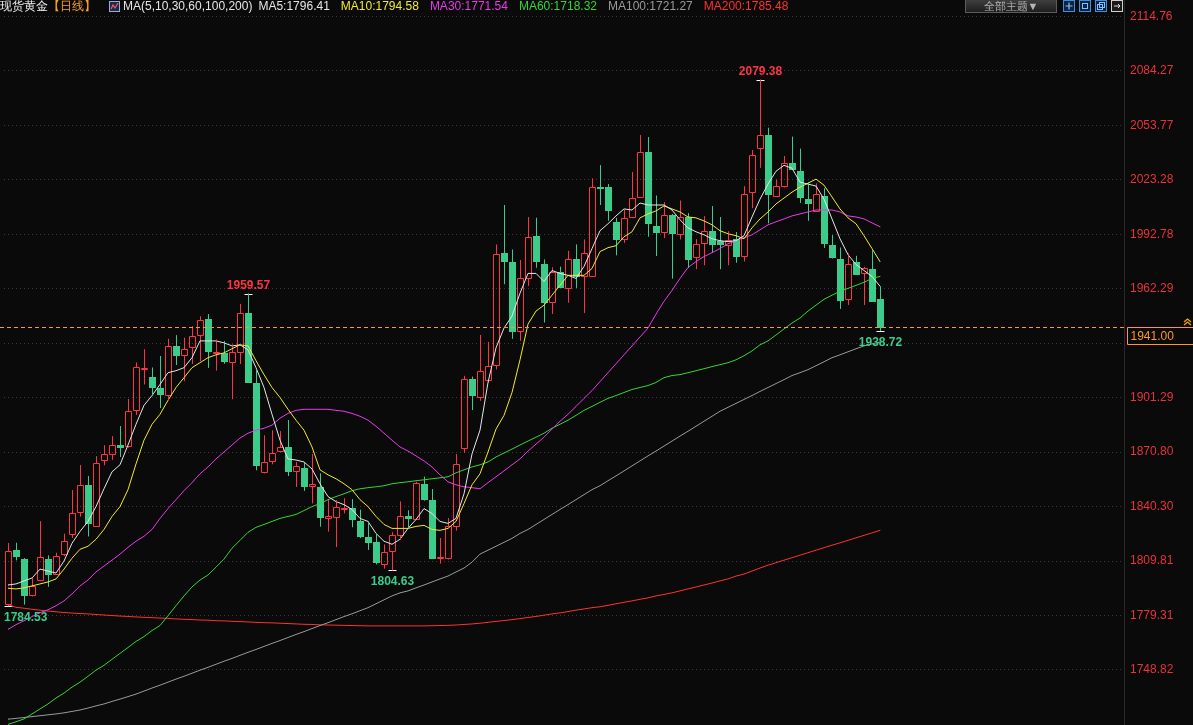 This screenshot has width=1193, height=725. What do you see at coordinates (379, 6) in the screenshot?
I see `text: MA10:1794.58` at bounding box center [379, 6].